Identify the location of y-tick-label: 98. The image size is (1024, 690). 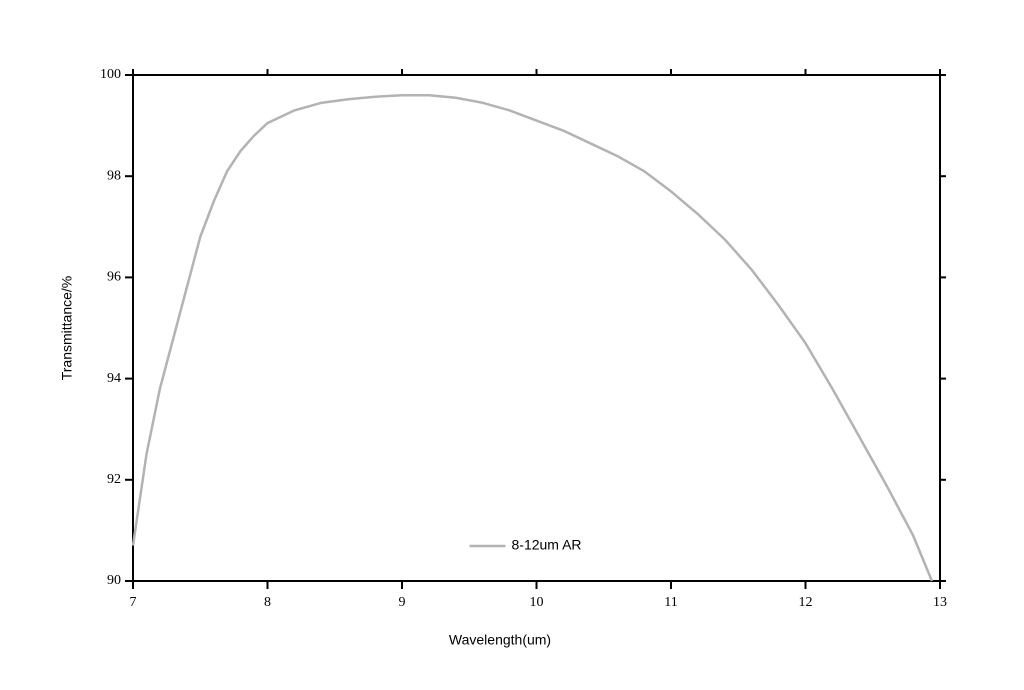
(114, 175).